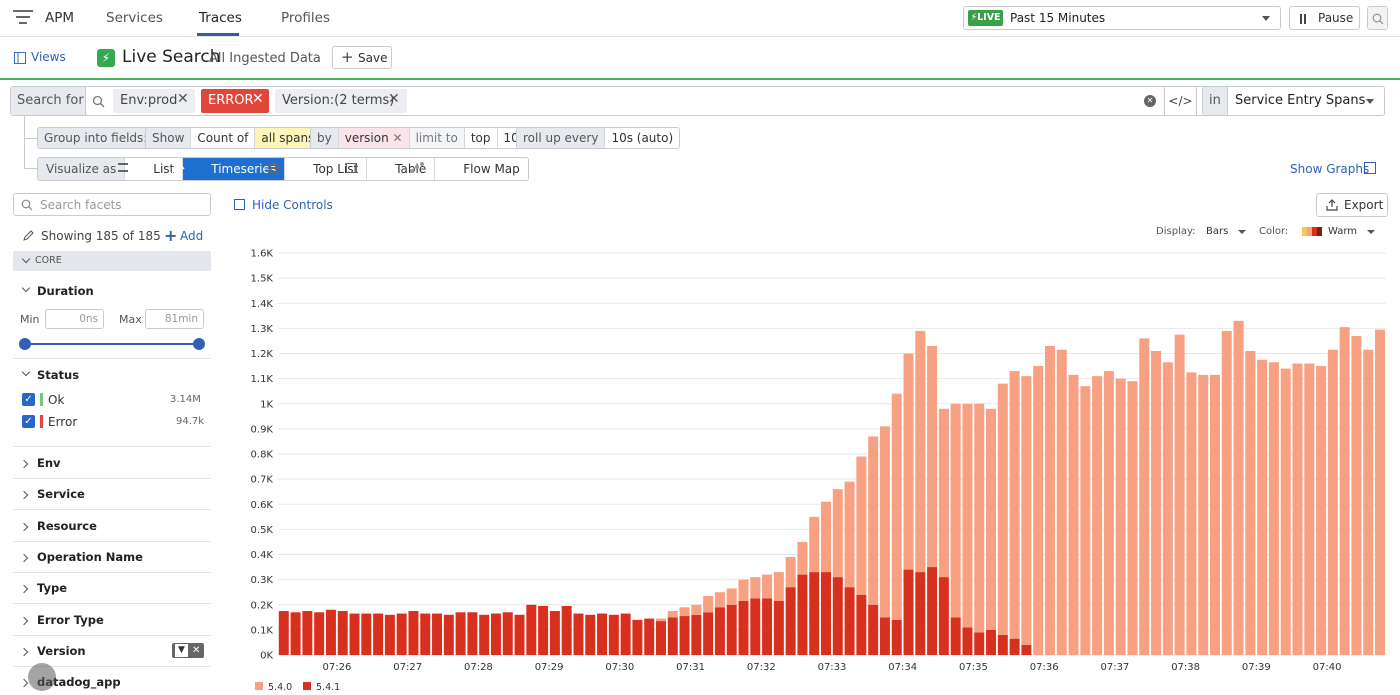  I want to click on nav-tab: Services, so click(134, 18).